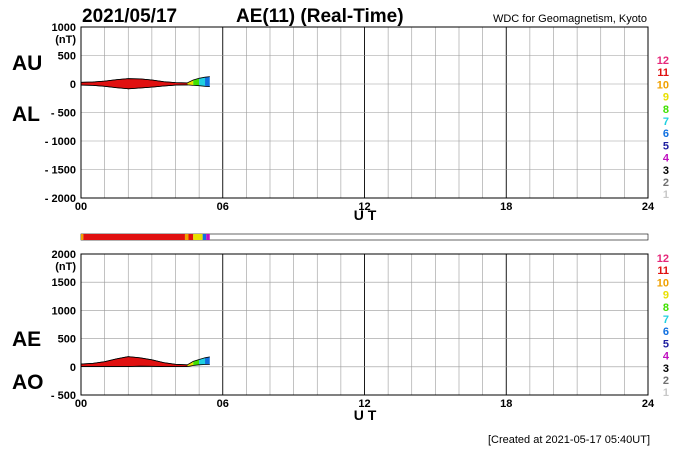  I want to click on series-line-au, so click(145, 80).